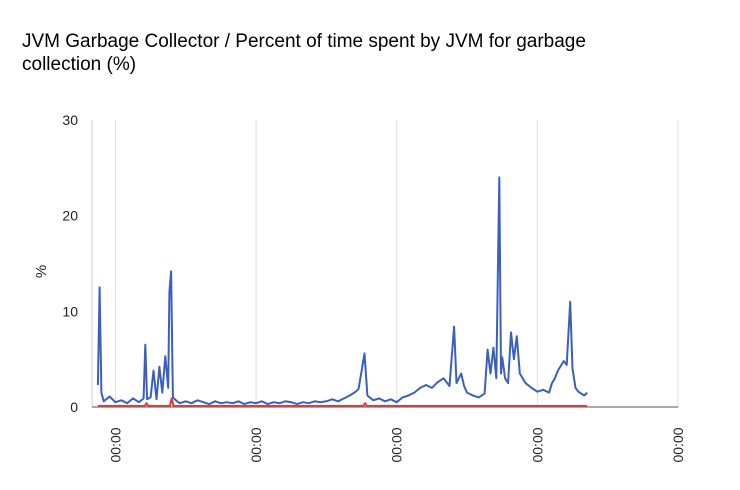  I want to click on y-tick-label: 0, so click(74, 407).